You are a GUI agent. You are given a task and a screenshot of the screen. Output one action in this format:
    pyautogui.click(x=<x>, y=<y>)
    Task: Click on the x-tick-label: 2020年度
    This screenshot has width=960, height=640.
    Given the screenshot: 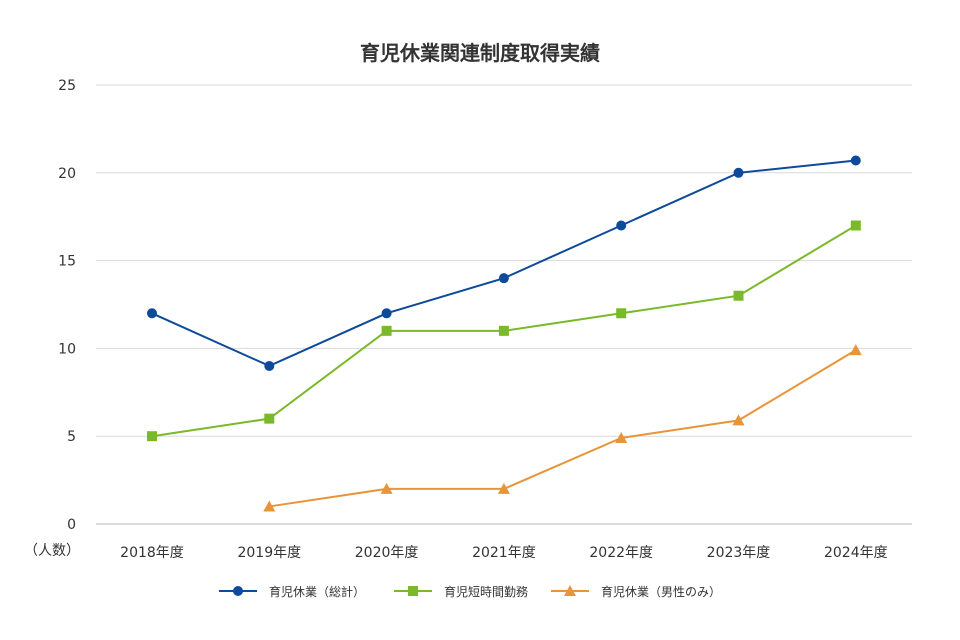 What is the action you would take?
    pyautogui.click(x=387, y=553)
    